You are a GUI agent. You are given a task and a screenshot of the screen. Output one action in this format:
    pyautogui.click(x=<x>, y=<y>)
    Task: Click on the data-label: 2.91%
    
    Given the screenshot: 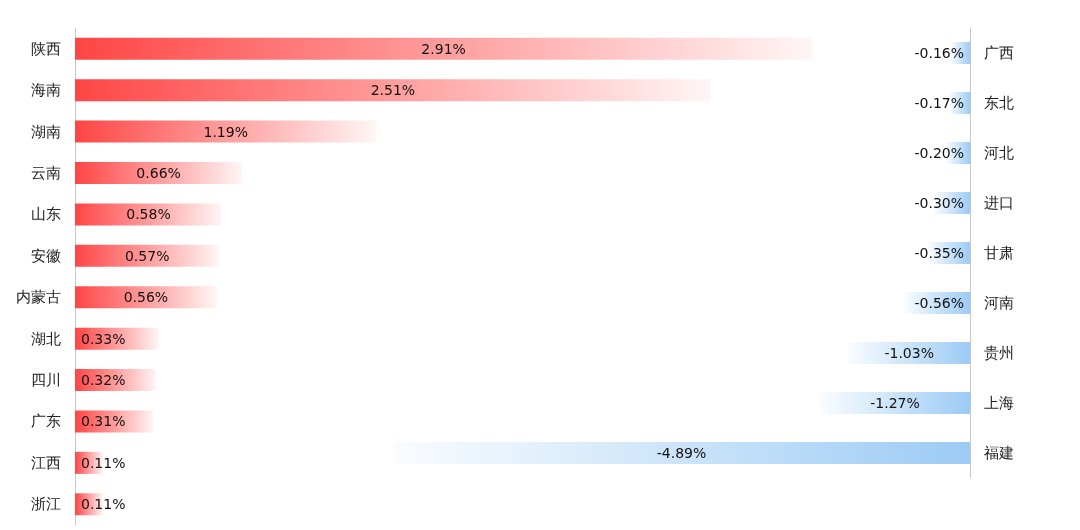 What is the action you would take?
    pyautogui.click(x=443, y=48)
    